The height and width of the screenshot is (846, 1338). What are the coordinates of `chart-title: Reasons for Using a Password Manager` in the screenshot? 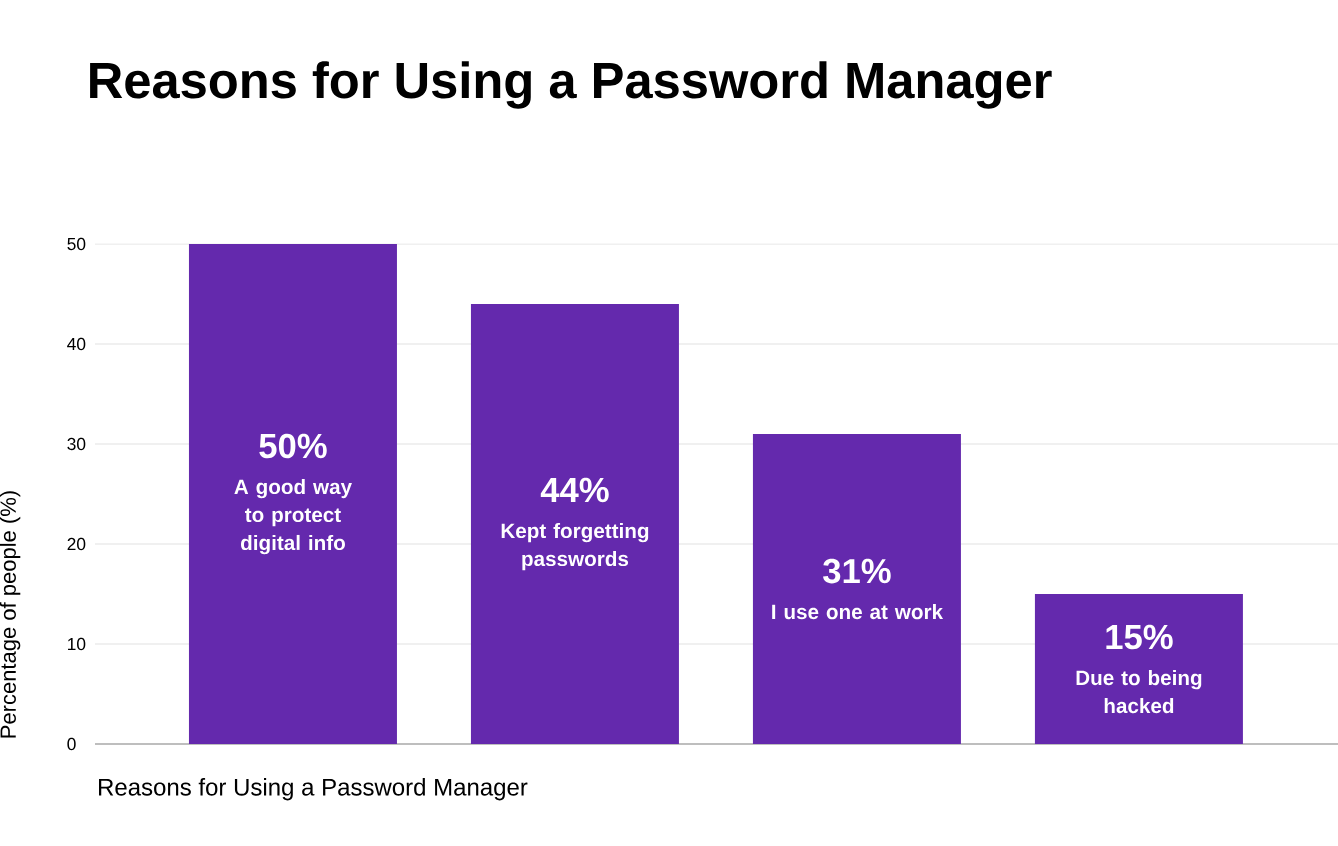 It's located at (571, 85).